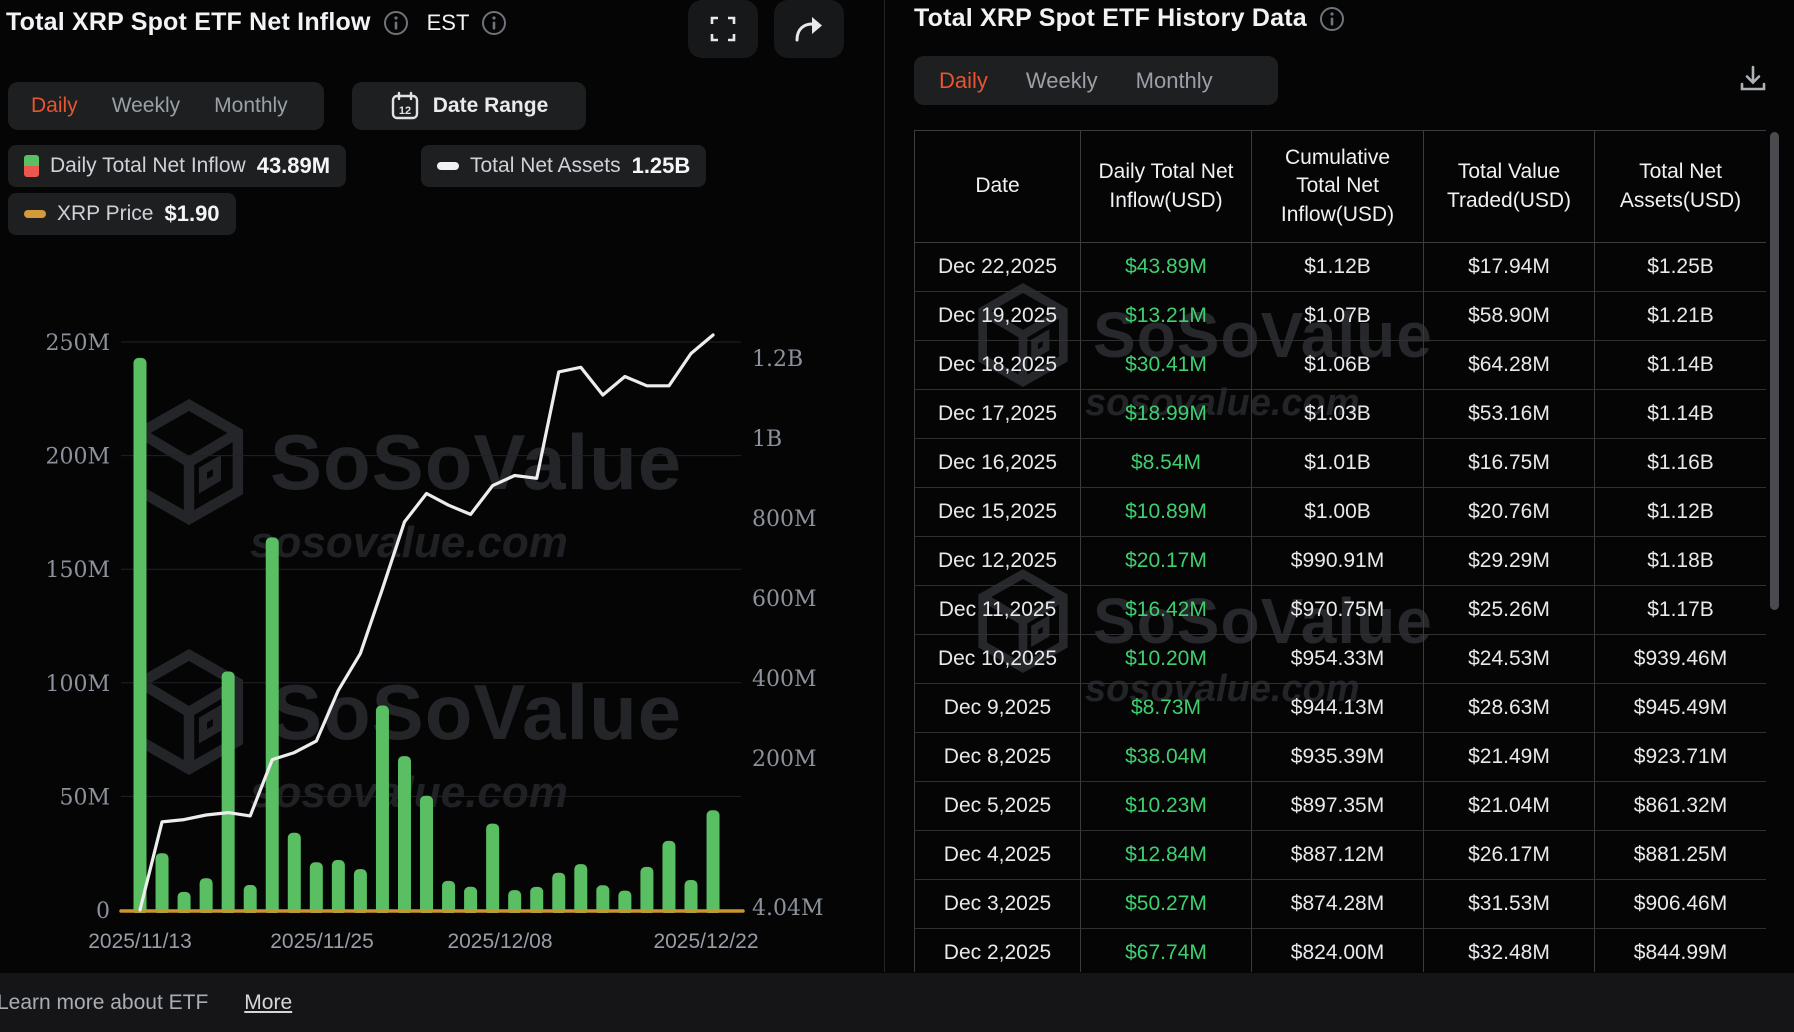 The height and width of the screenshot is (1032, 1794). Describe the element at coordinates (897, 1002) in the screenshot. I see `footer-bar: Learn more about ETF More` at that location.